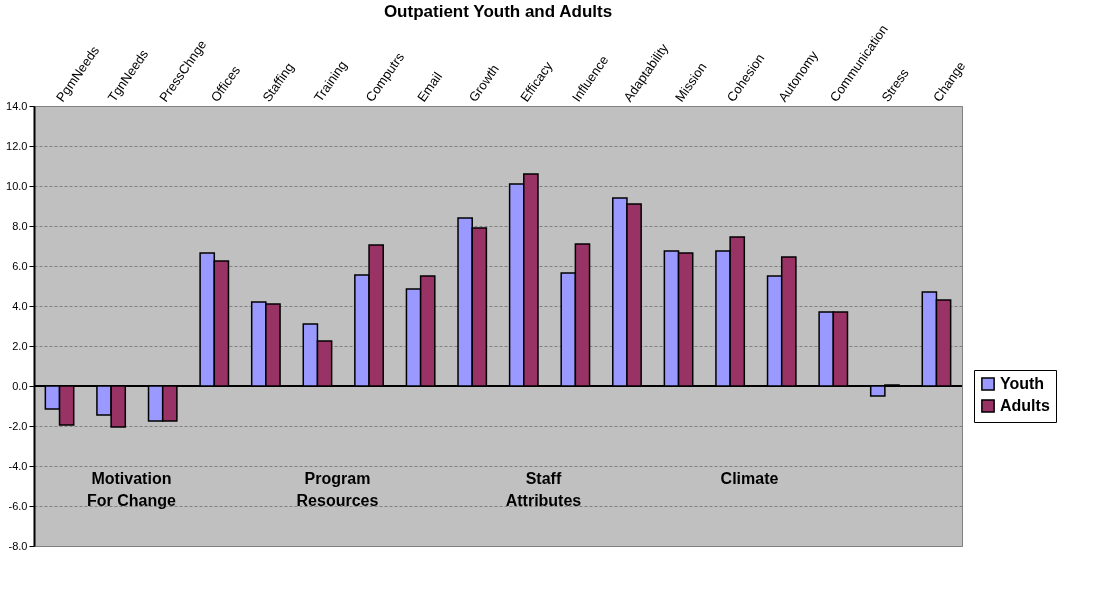  What do you see at coordinates (20, 225) in the screenshot?
I see `y-tick-label: 8.0` at bounding box center [20, 225].